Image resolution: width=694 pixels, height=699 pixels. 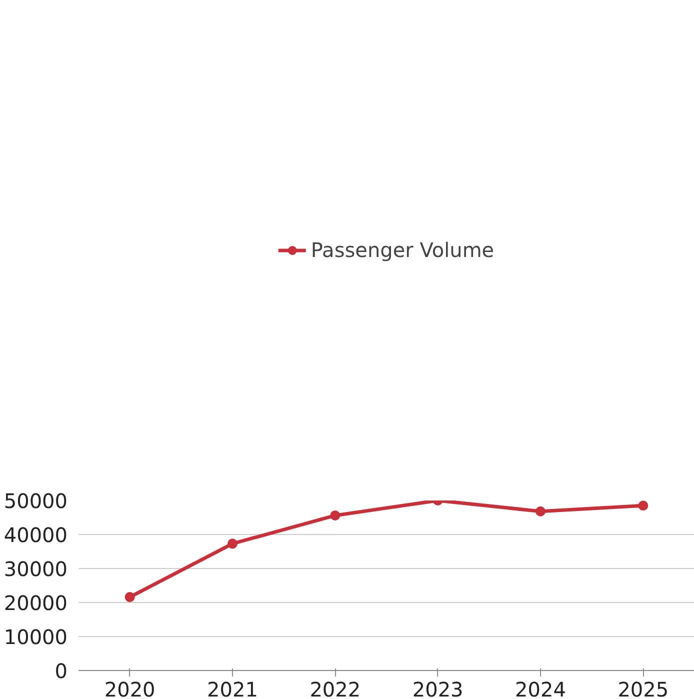 I want to click on x-tick-label: 2022, so click(x=335, y=688).